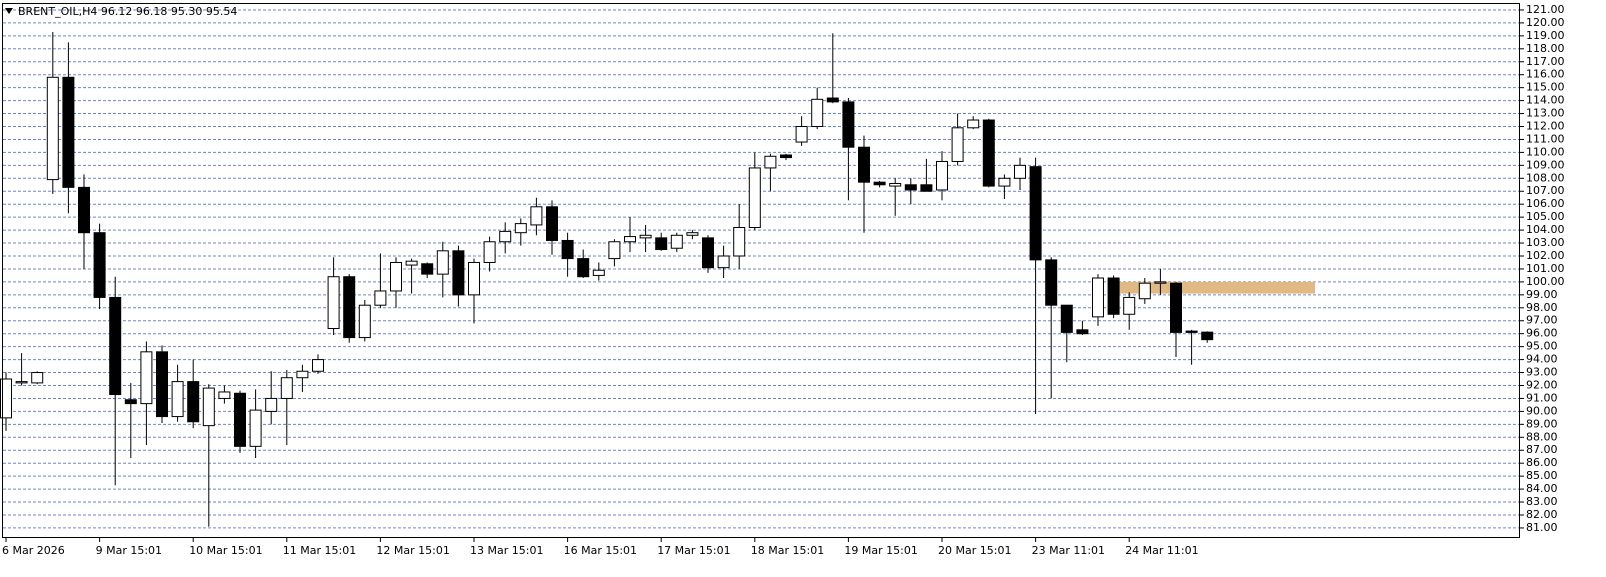 This screenshot has width=1606, height=577. Describe the element at coordinates (1542, 397) in the screenshot. I see `y-tick-label: 91.00` at that location.